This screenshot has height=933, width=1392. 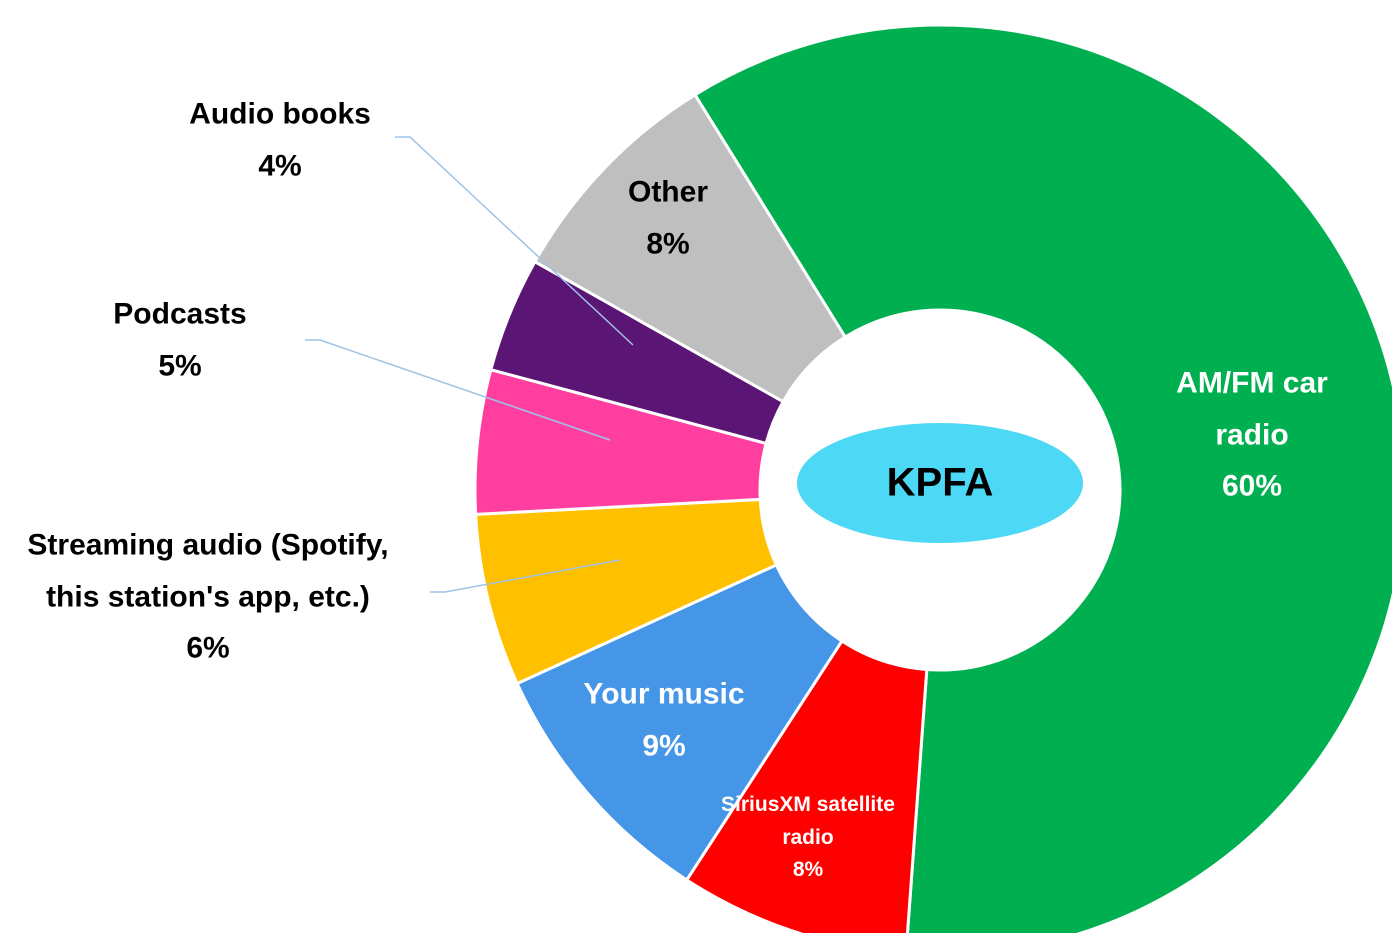 I want to click on data-label: SiriusXM satellite radio 8%, so click(x=808, y=838).